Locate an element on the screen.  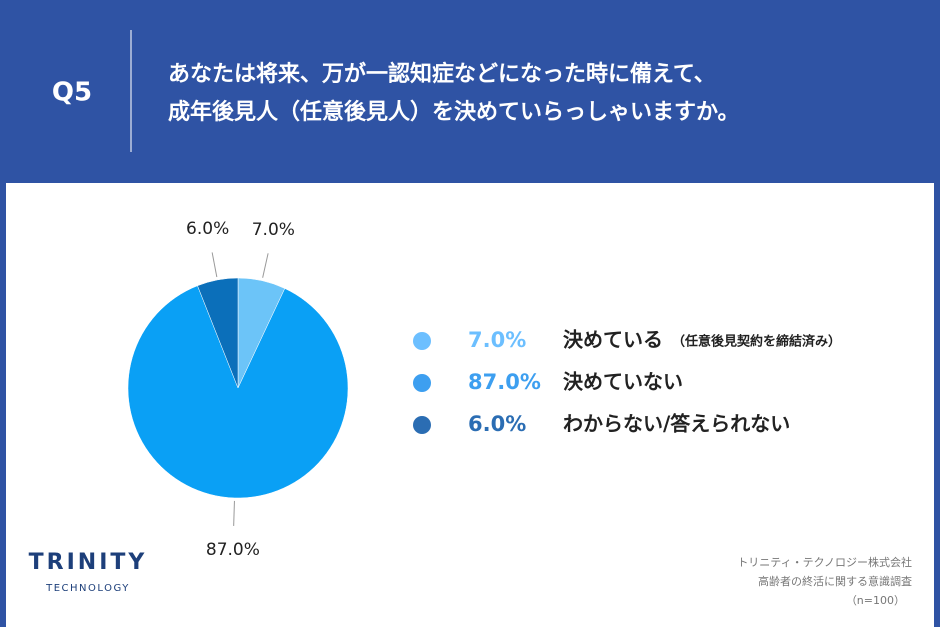
legend-label: 決めていない is located at coordinates (623, 382).